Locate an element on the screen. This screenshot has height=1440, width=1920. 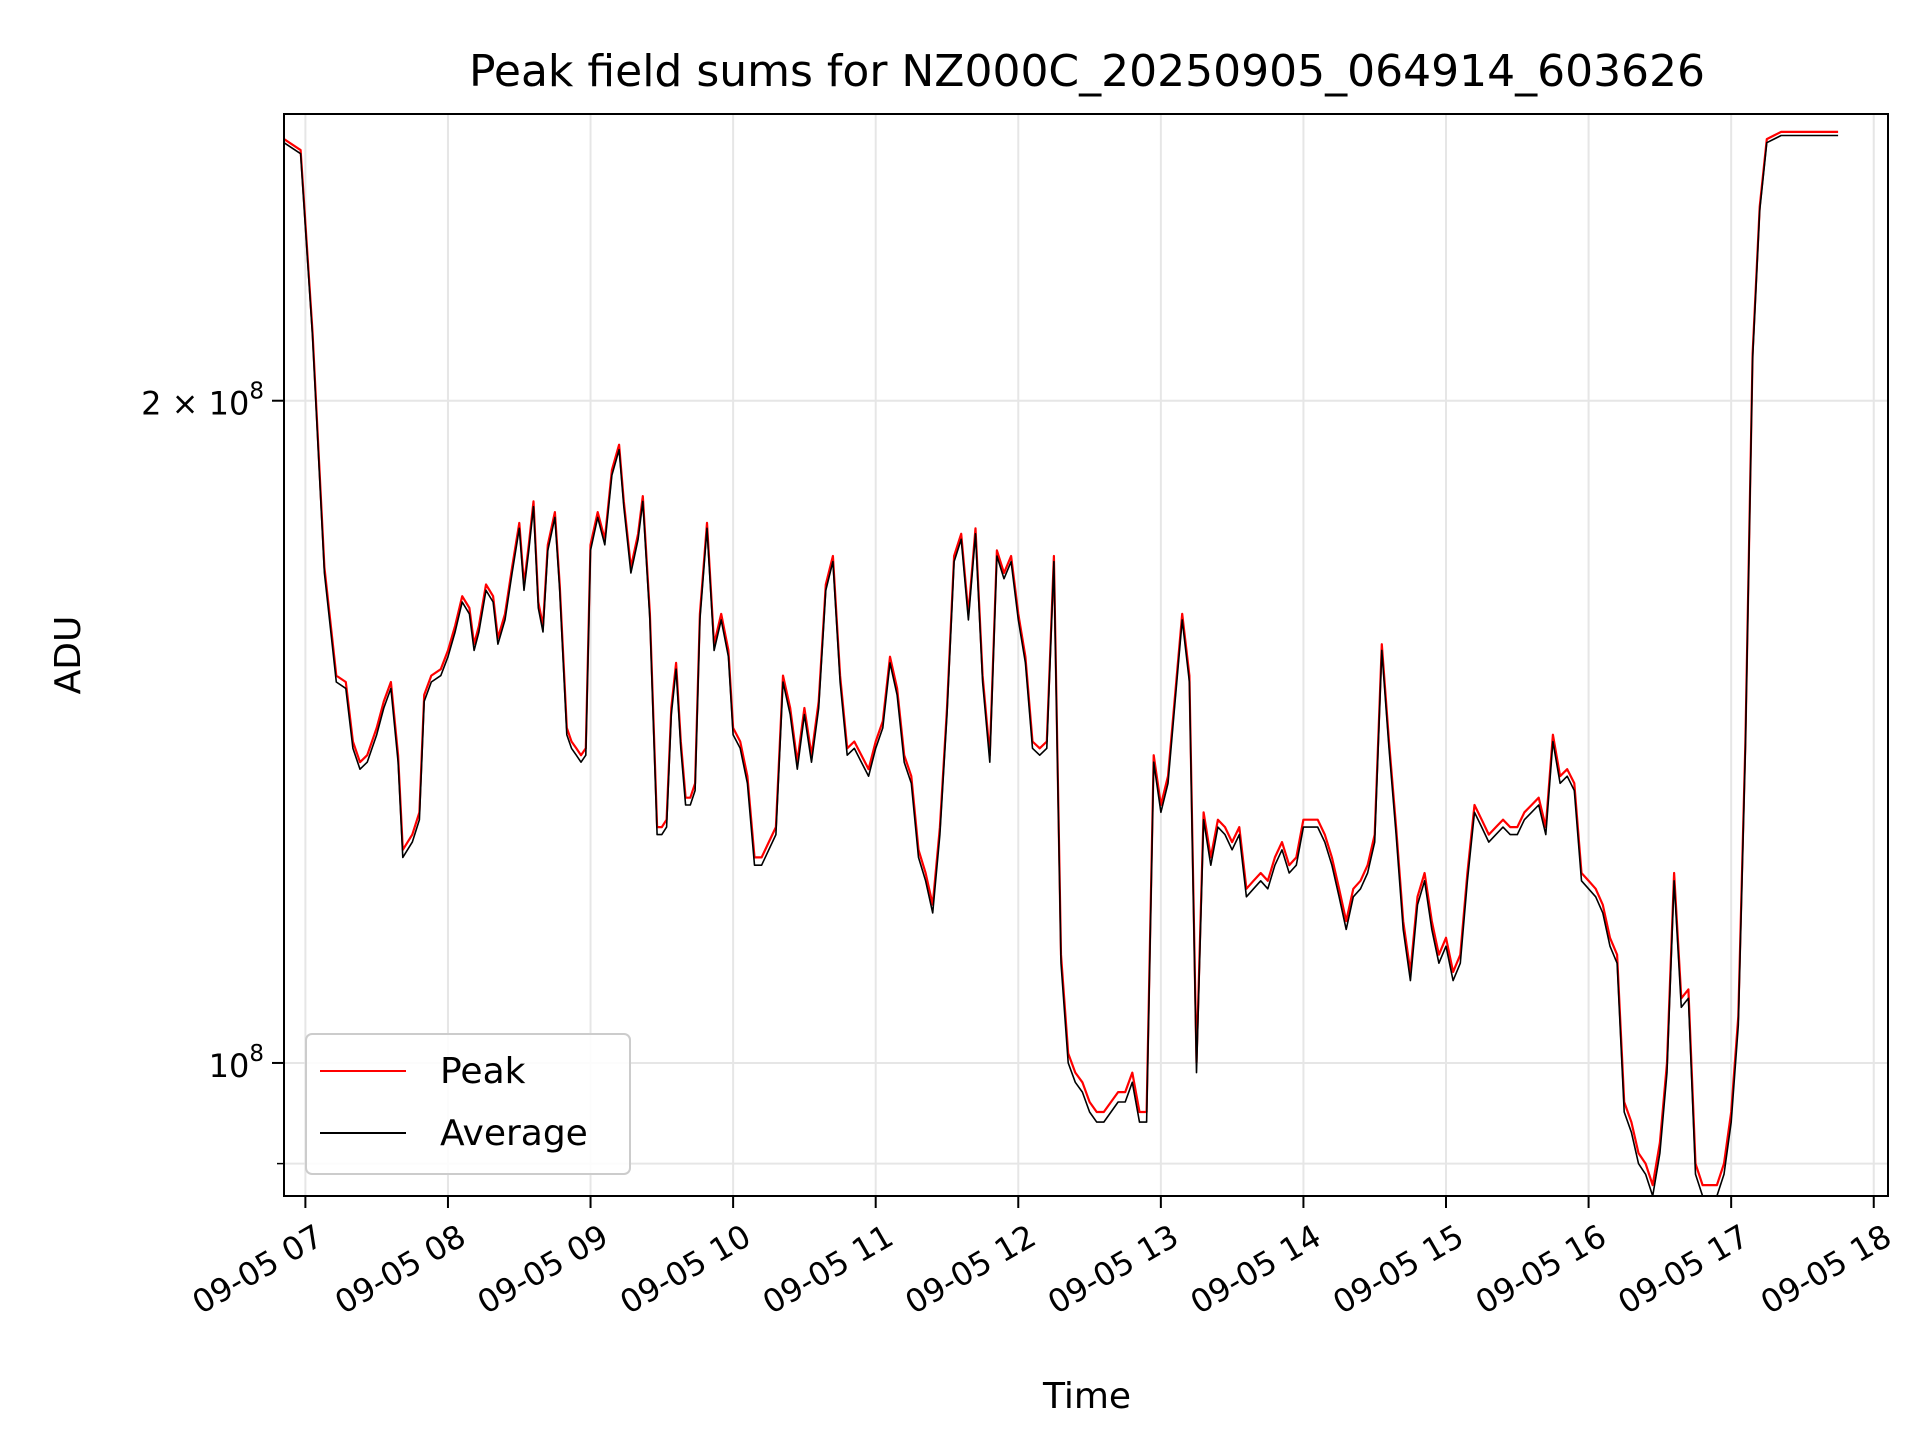
y-axis-label: ADU is located at coordinates (68, 655).